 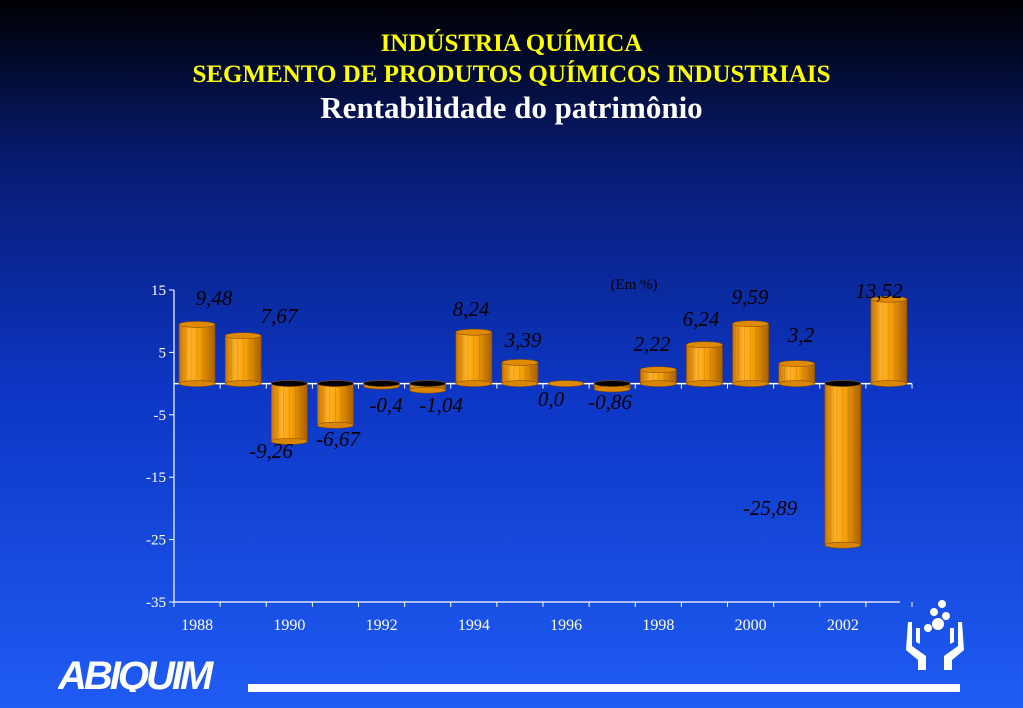 What do you see at coordinates (652, 344) in the screenshot?
I see `value-label: 2,22` at bounding box center [652, 344].